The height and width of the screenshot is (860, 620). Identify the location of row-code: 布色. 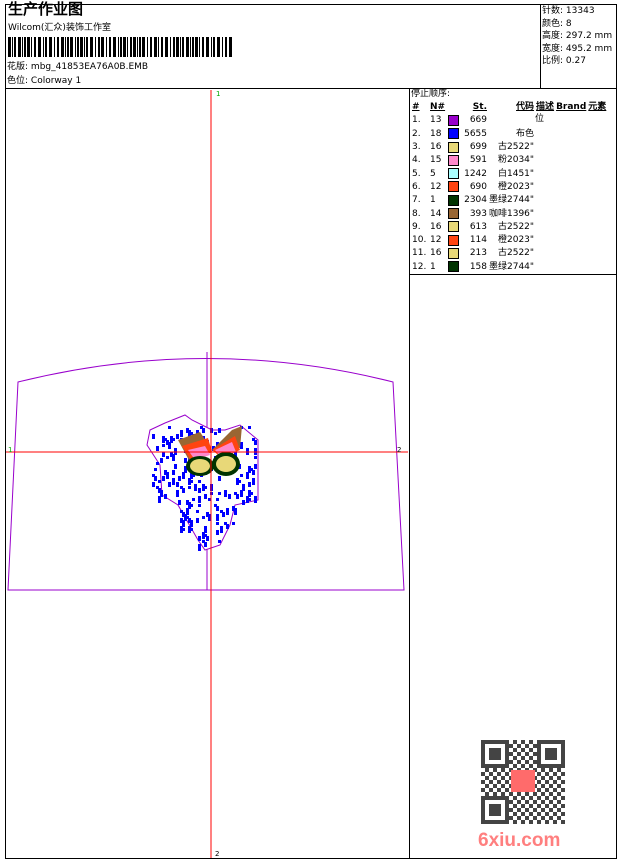
(525, 133).